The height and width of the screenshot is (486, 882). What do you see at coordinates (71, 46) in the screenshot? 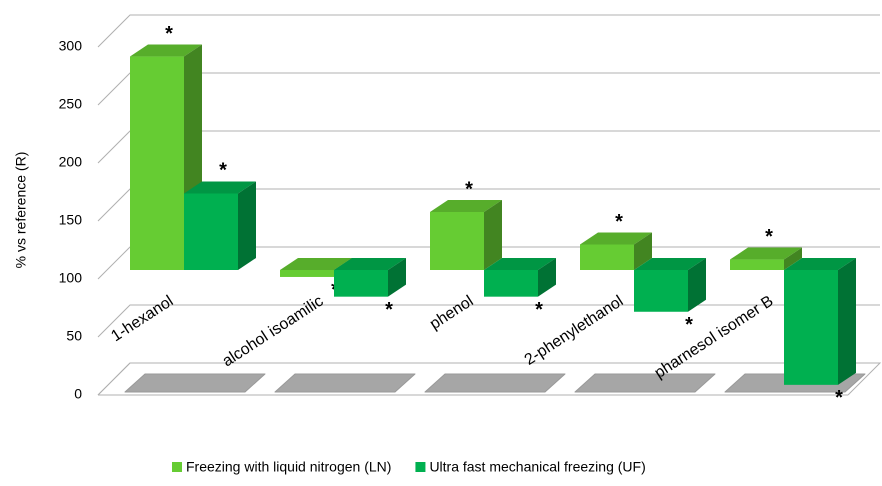
I see `y-tick-label: 300` at bounding box center [71, 46].